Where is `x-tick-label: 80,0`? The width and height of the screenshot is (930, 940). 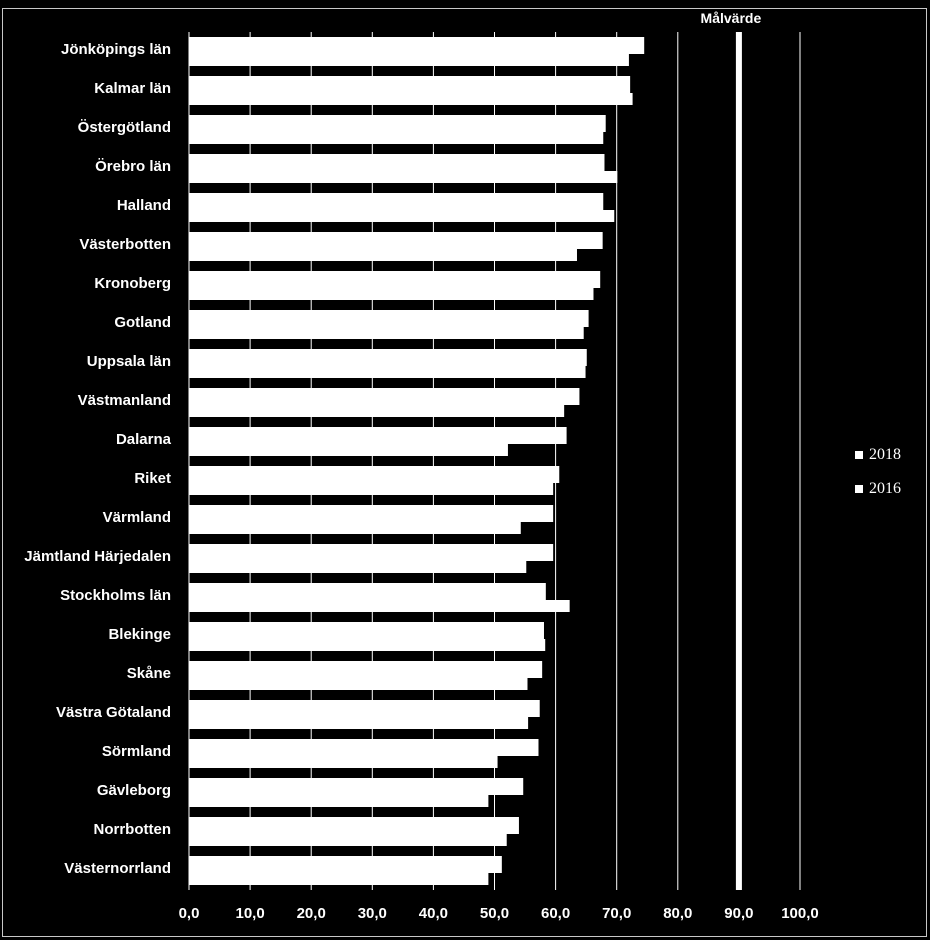 x-tick-label: 80,0 is located at coordinates (677, 913).